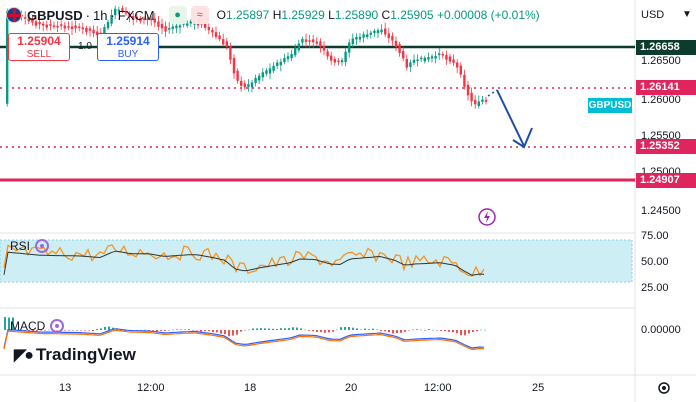  Describe the element at coordinates (510, 118) in the screenshot. I see `projection-arrow` at that location.